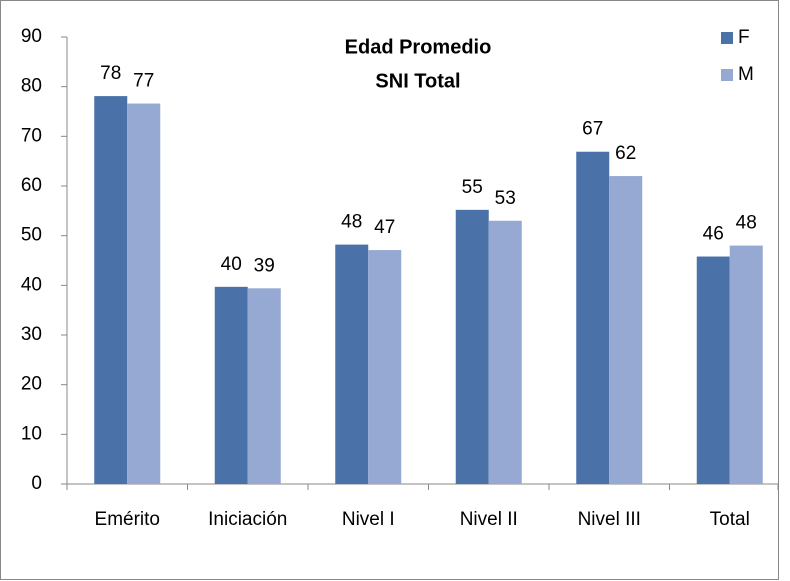 The image size is (790, 581). Describe the element at coordinates (31, 135) in the screenshot. I see `y-tick-label: 70` at that location.